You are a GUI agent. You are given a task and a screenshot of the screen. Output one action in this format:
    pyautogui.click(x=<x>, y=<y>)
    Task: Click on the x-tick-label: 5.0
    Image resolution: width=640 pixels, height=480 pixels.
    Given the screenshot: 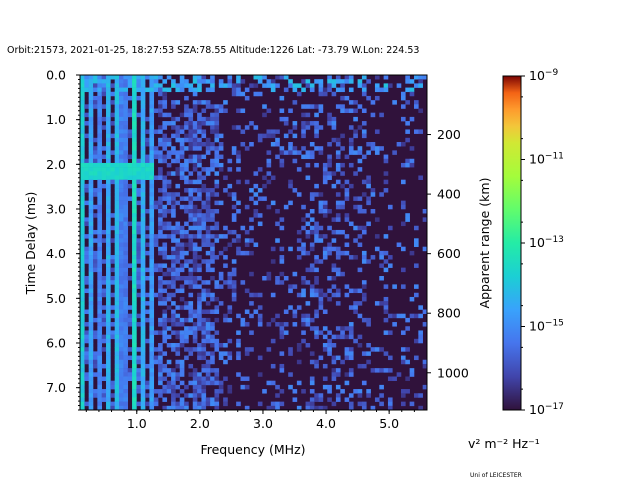 What is the action you would take?
    pyautogui.click(x=389, y=423)
    